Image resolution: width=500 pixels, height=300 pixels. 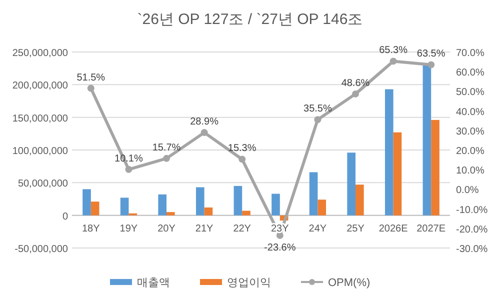 What do you see at coordinates (470, 132) in the screenshot?
I see `y2-tick-label: 30.0%` at bounding box center [470, 132].